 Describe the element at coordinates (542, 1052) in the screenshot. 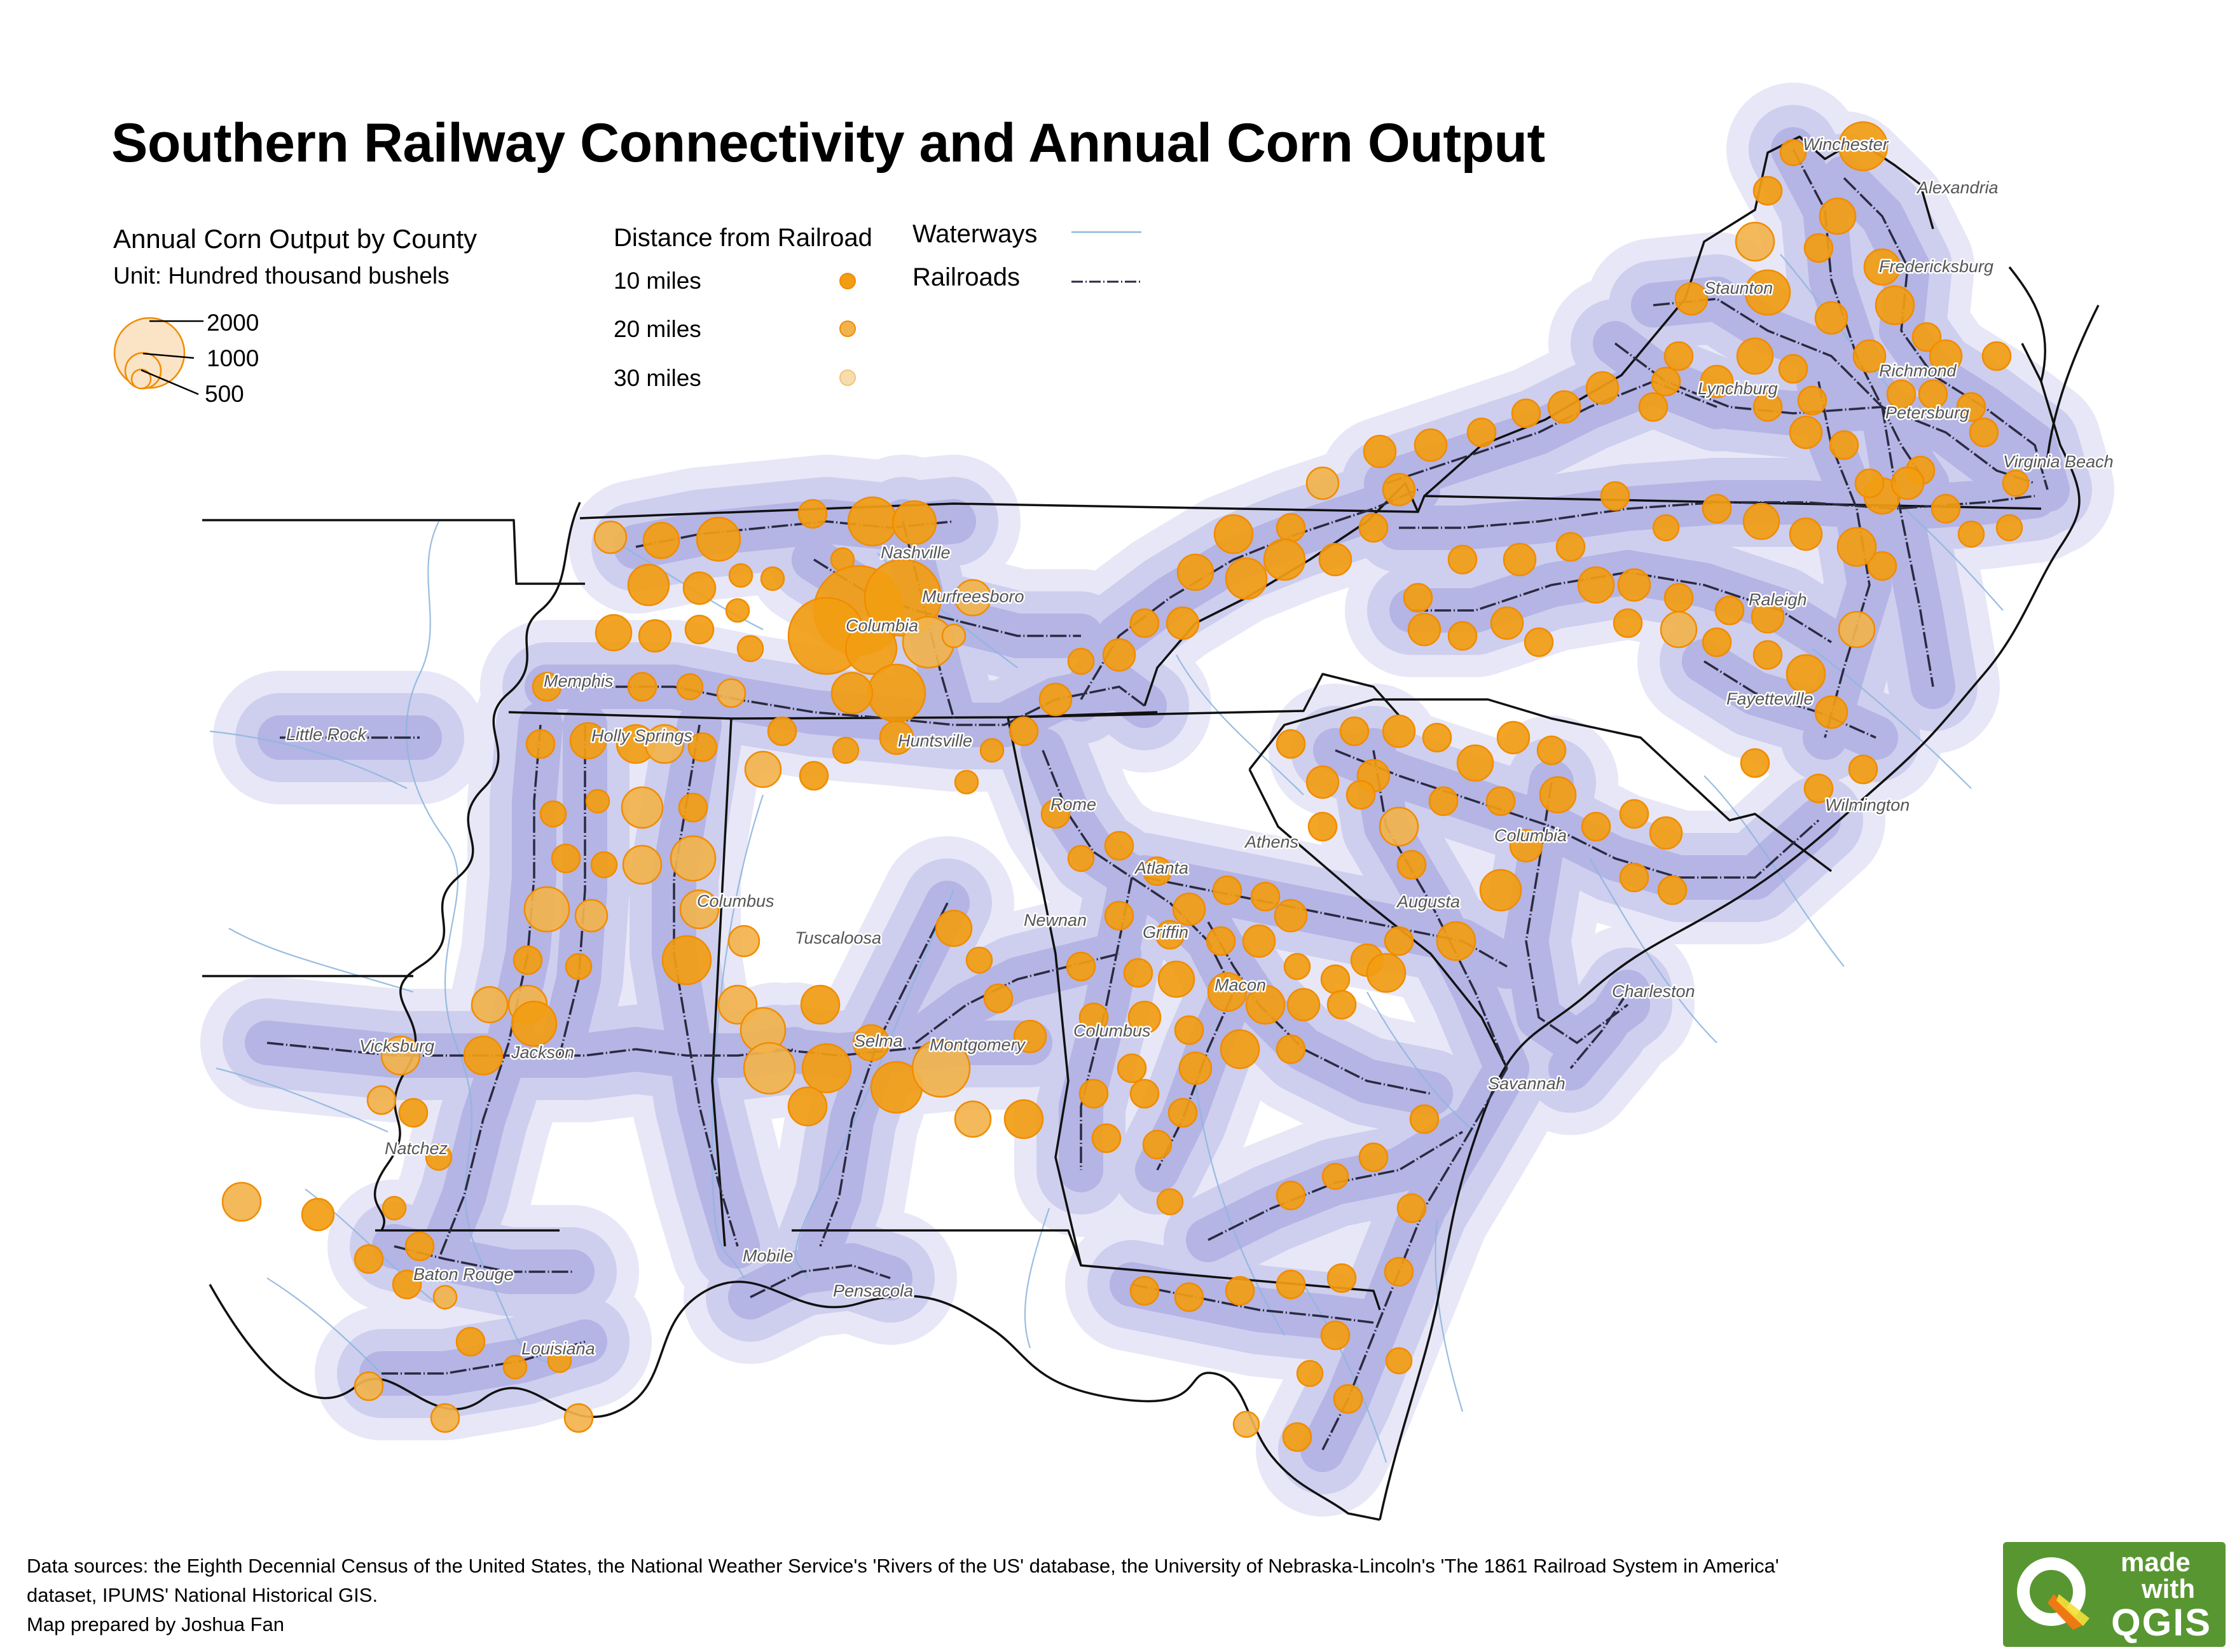

I see `city-label: Jackson` at that location.